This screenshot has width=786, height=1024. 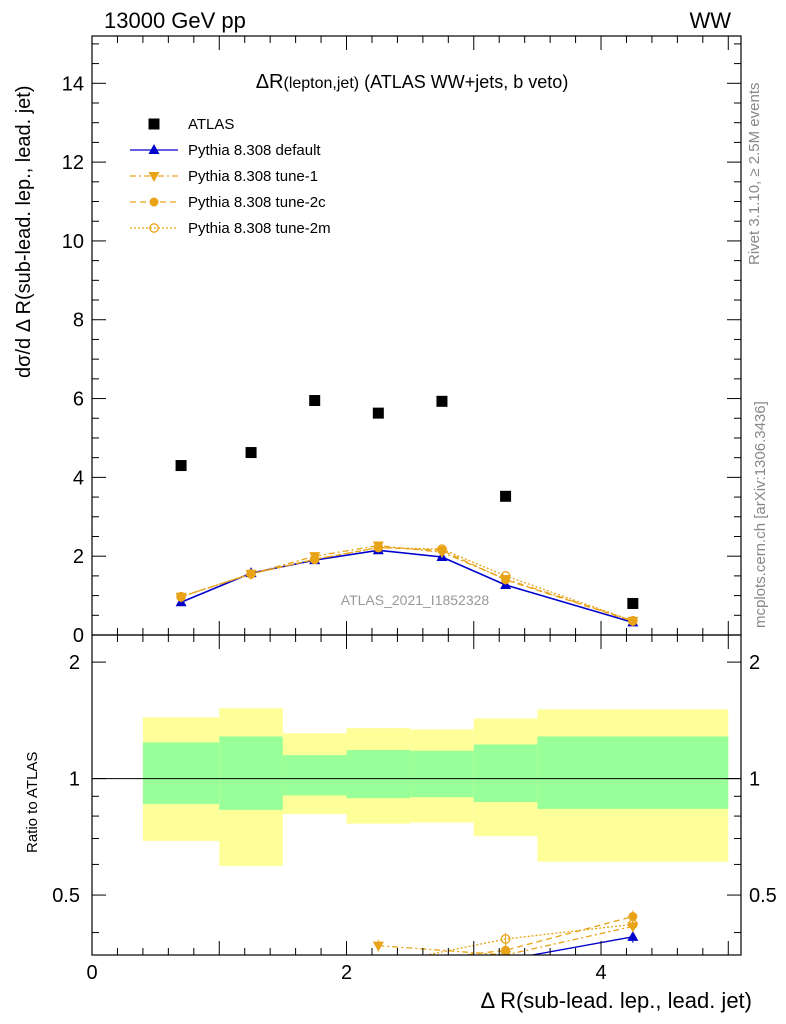 I want to click on y-tick-label: 0, so click(x=78, y=636).